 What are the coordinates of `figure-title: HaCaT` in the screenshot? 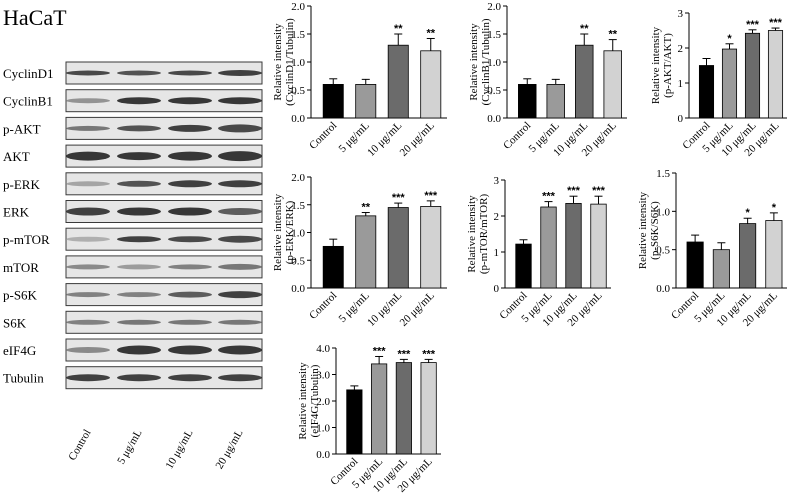 It's located at (35, 17).